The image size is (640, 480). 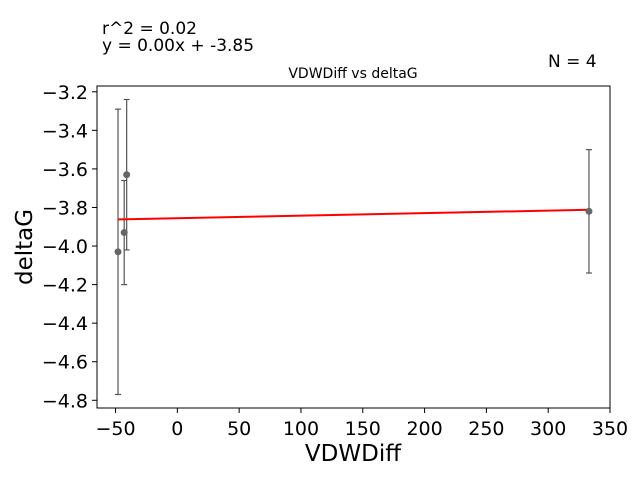 What do you see at coordinates (149, 29) in the screenshot?
I see `r-squared-annotation: r^2 = 0.02` at bounding box center [149, 29].